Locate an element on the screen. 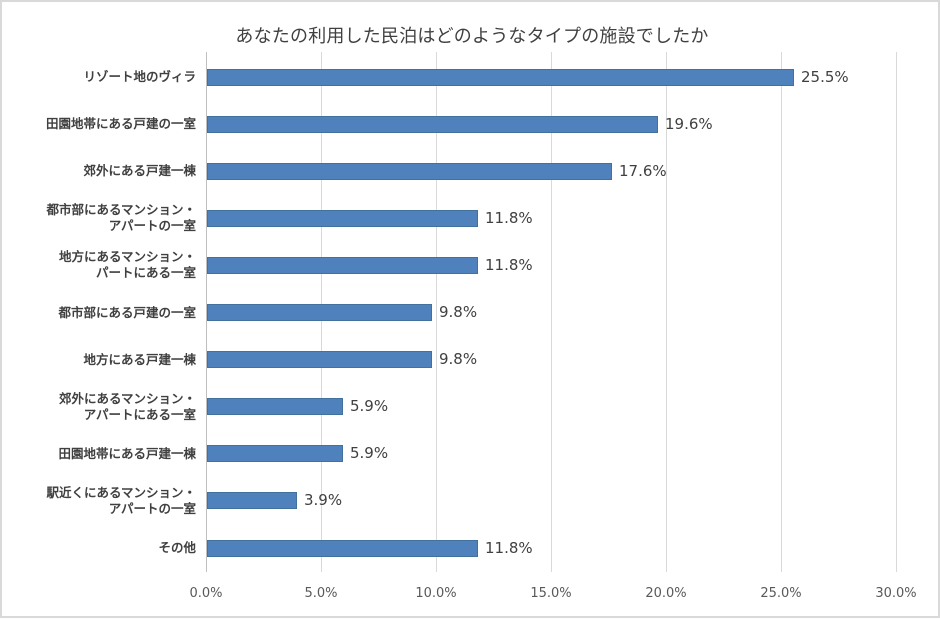 Image resolution: width=940 pixels, height=620 pixels. category-label: 地方にある戸建一棟 is located at coordinates (98, 360).